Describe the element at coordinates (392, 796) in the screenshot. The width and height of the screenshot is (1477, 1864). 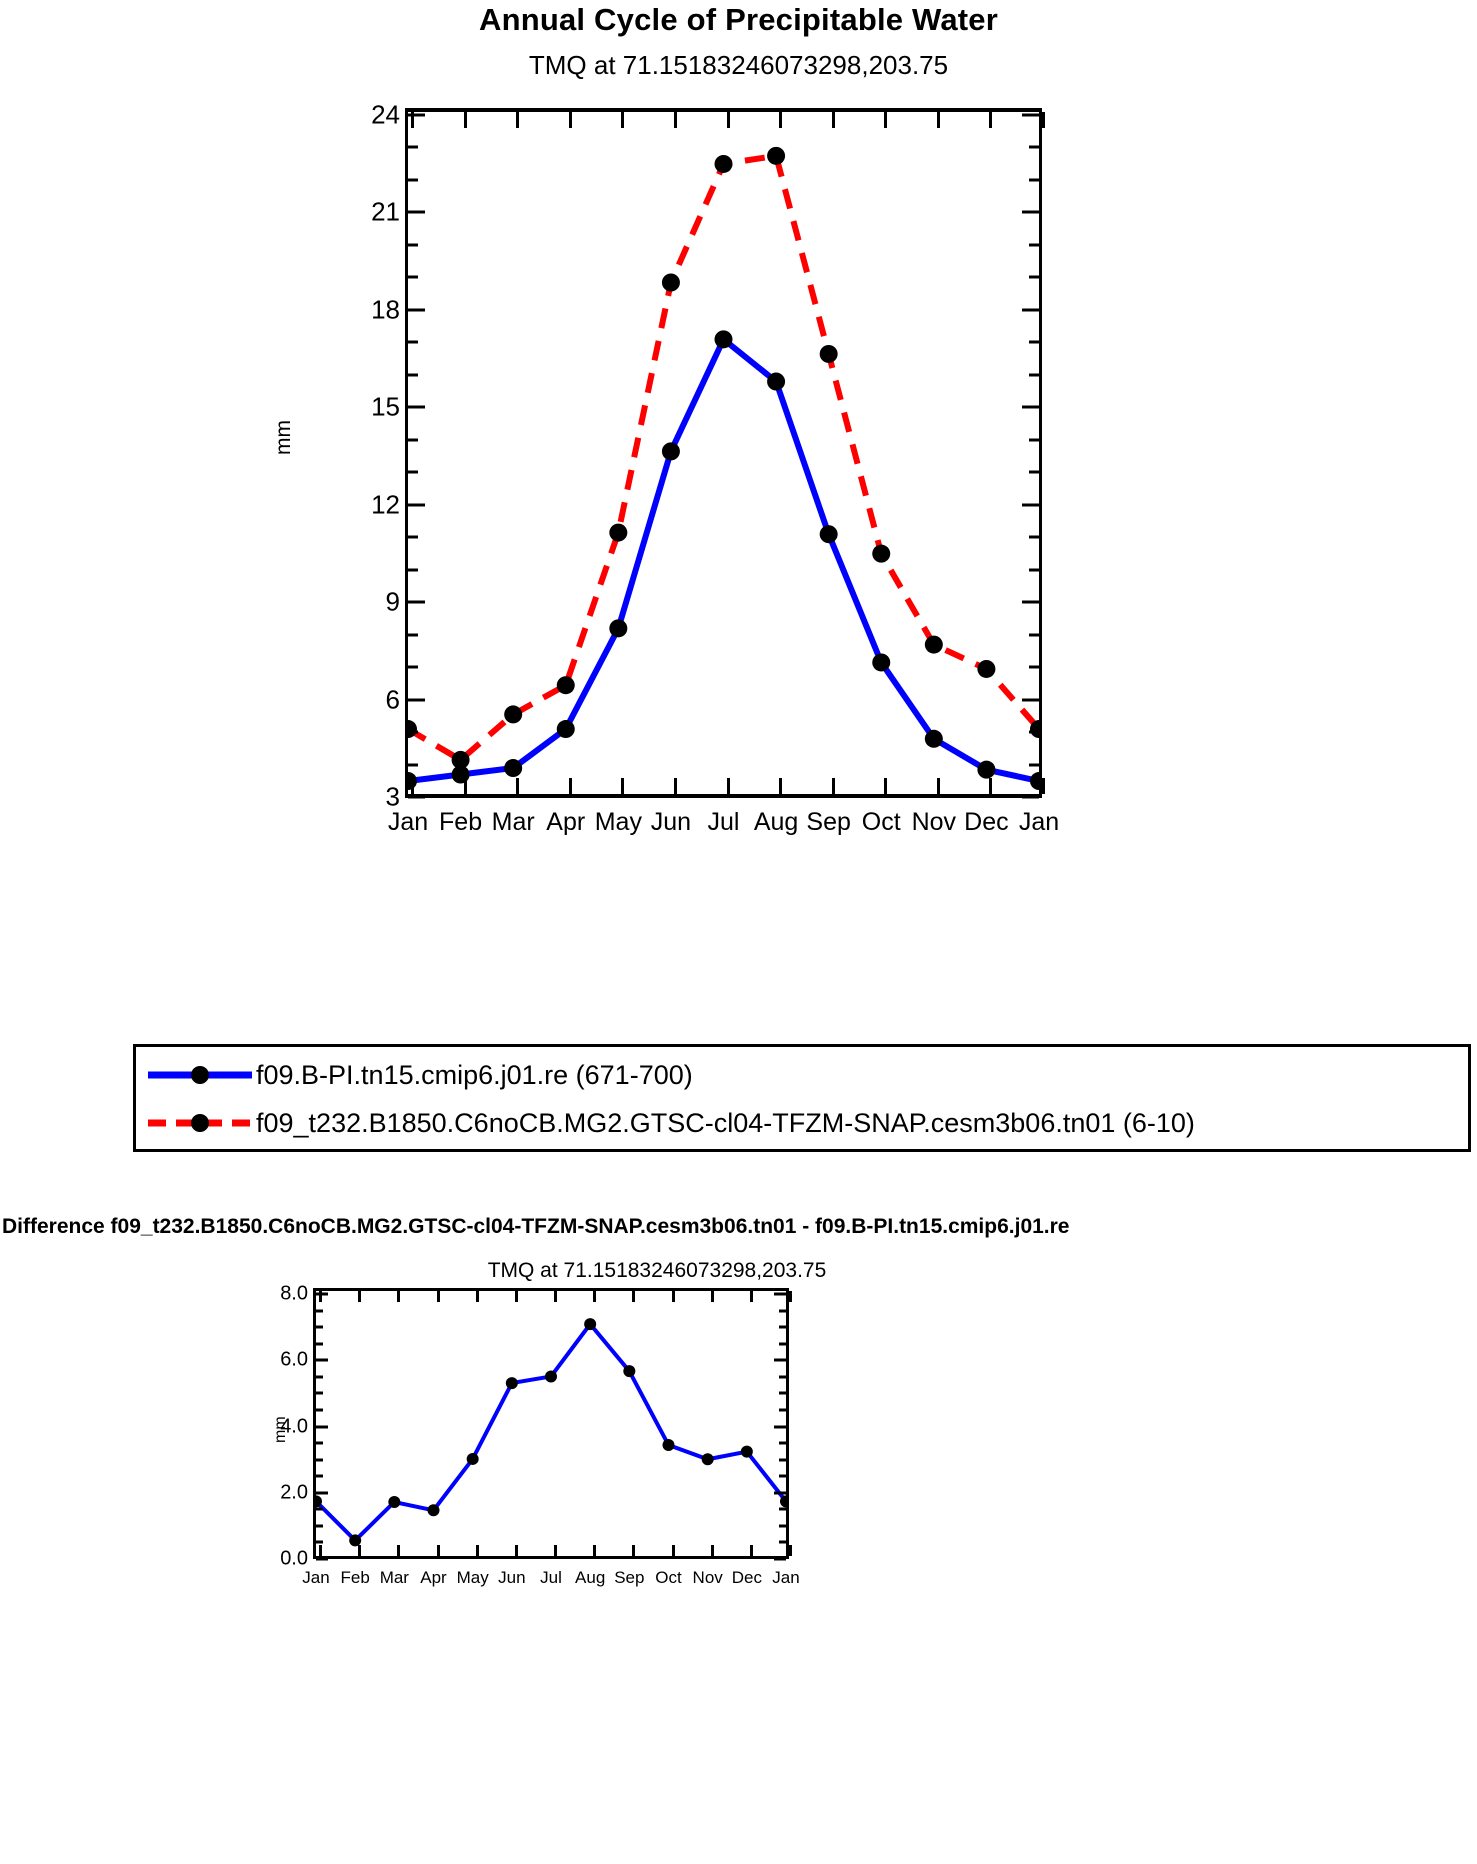
I see `y-axis-tick-label: 3` at that location.